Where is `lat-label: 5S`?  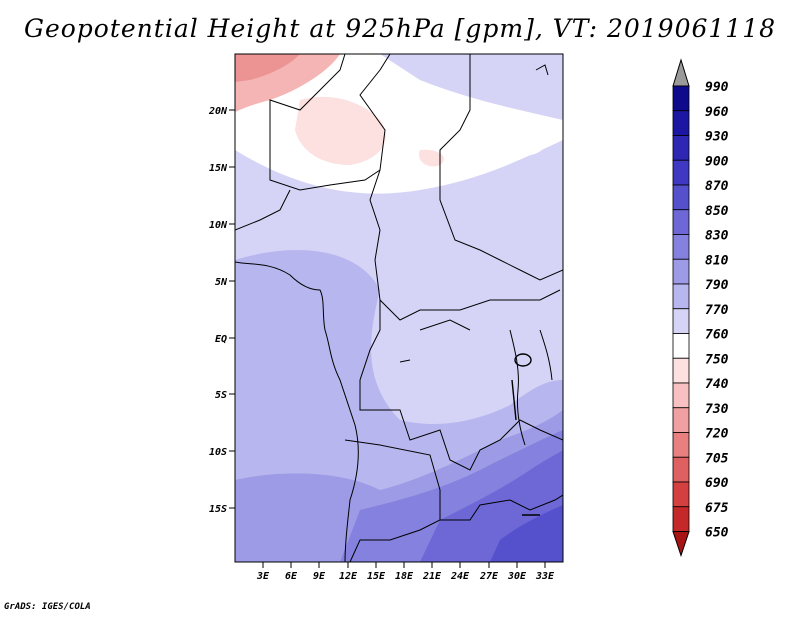
lat-label: 5S is located at coordinates (221, 395).